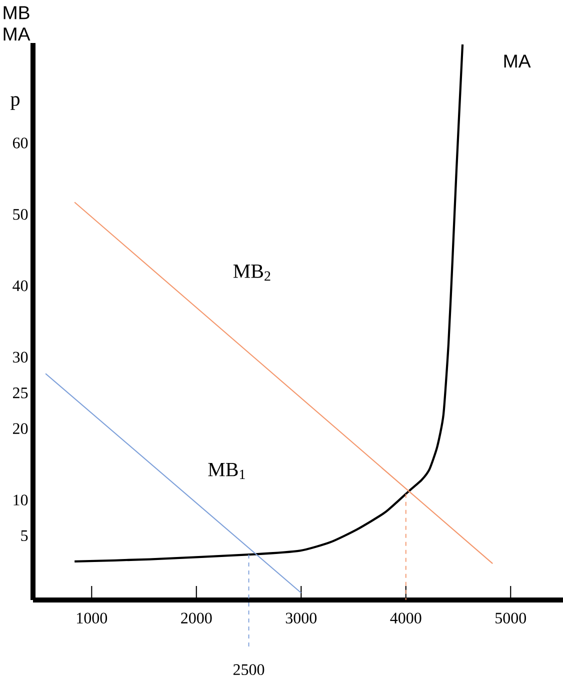  Describe the element at coordinates (196, 618) in the screenshot. I see `x-tick-label: 2000` at that location.